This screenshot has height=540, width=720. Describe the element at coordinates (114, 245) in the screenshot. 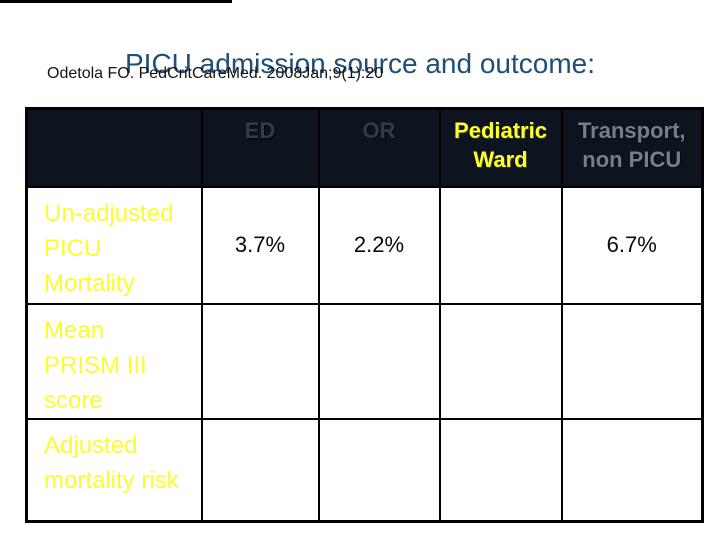

I see `row-label-unadjusted-mortality: Un-adjusted PICU Mortality` at that location.